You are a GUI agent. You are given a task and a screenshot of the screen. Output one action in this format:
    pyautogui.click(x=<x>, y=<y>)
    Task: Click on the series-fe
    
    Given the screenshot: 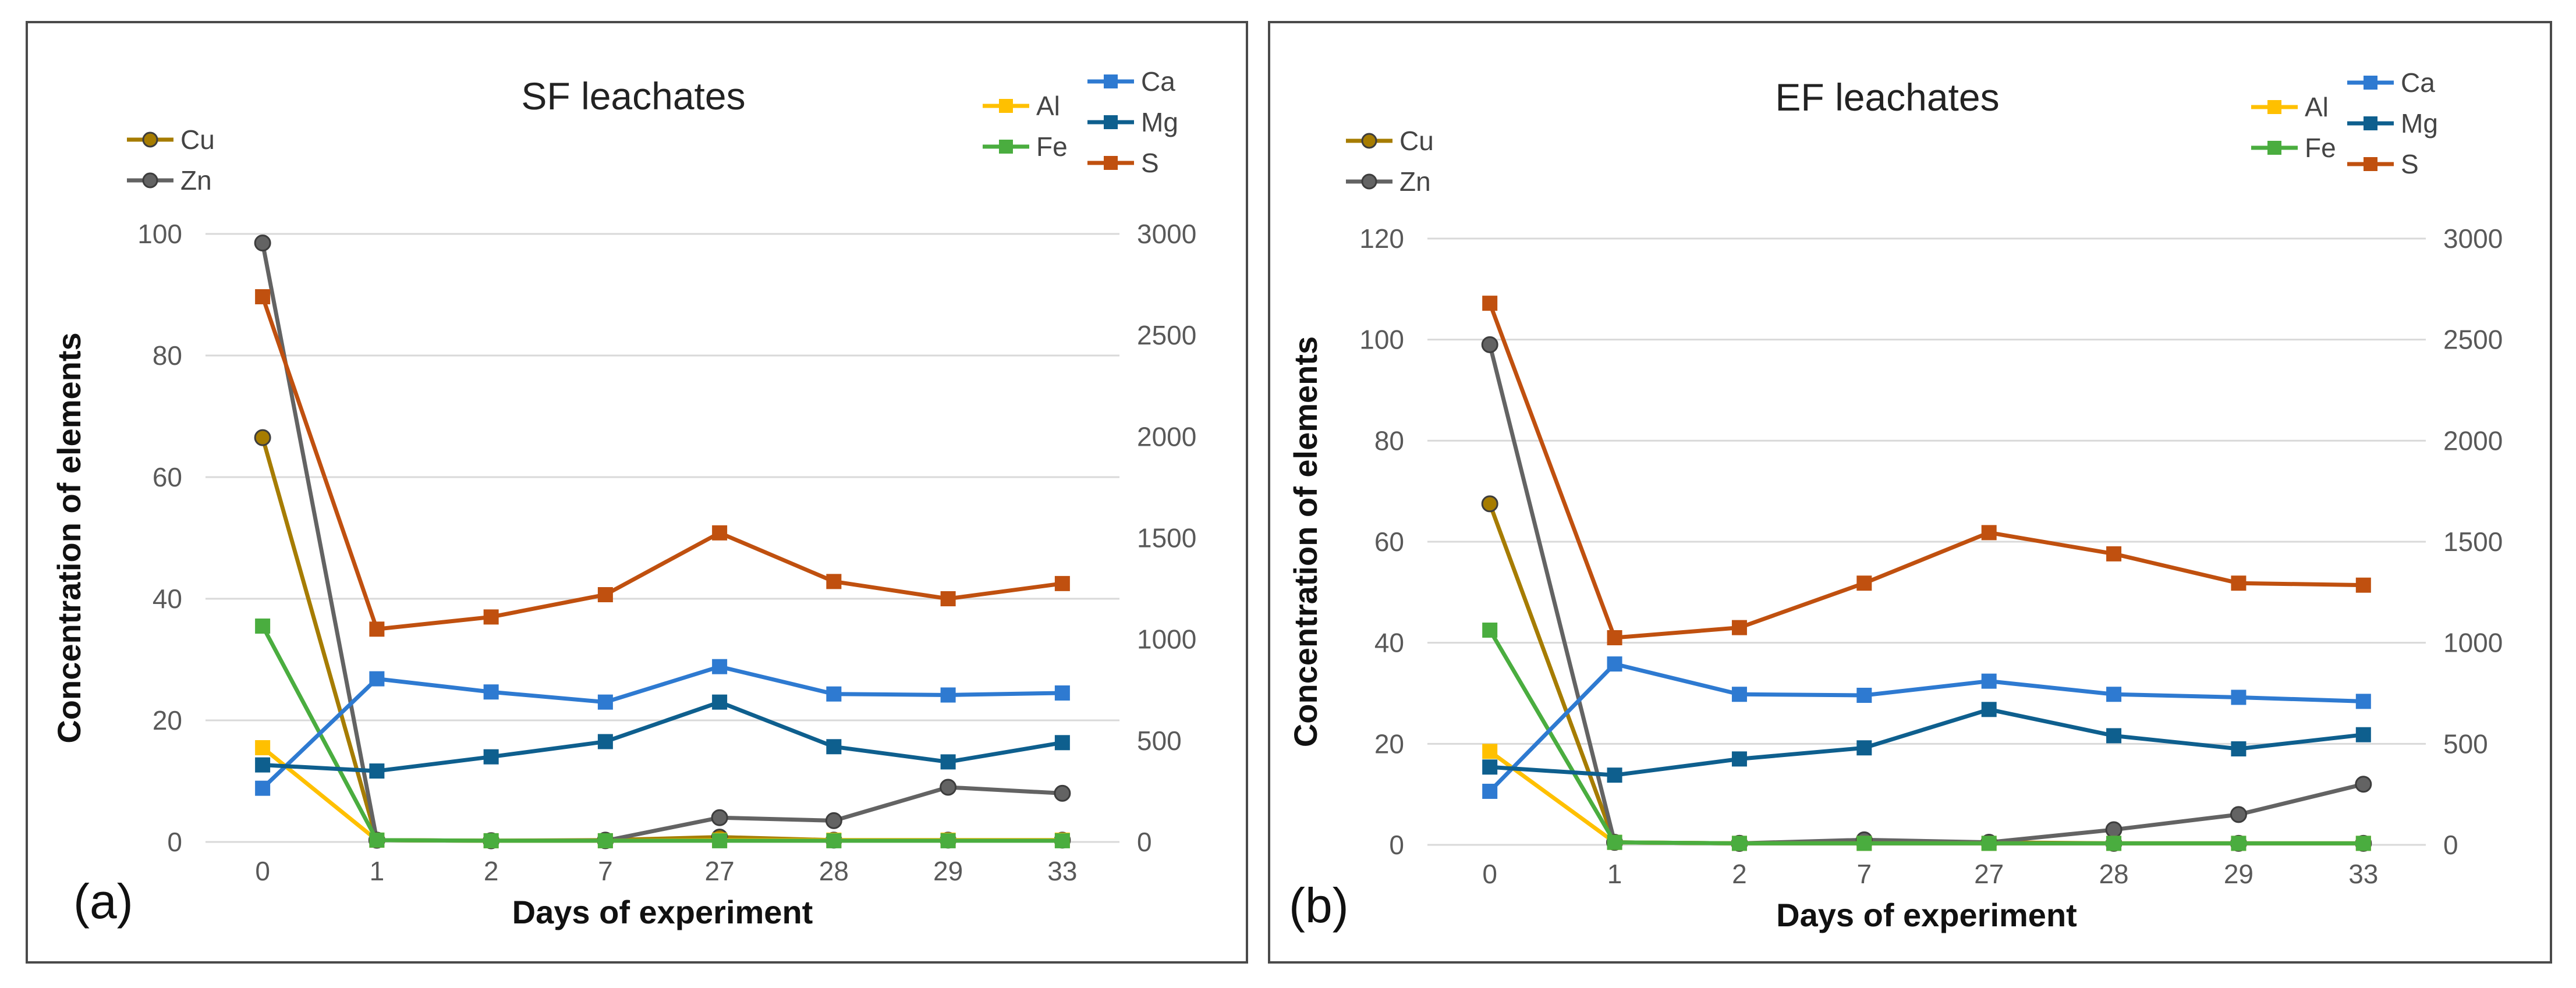 What is the action you would take?
    pyautogui.click(x=662, y=733)
    